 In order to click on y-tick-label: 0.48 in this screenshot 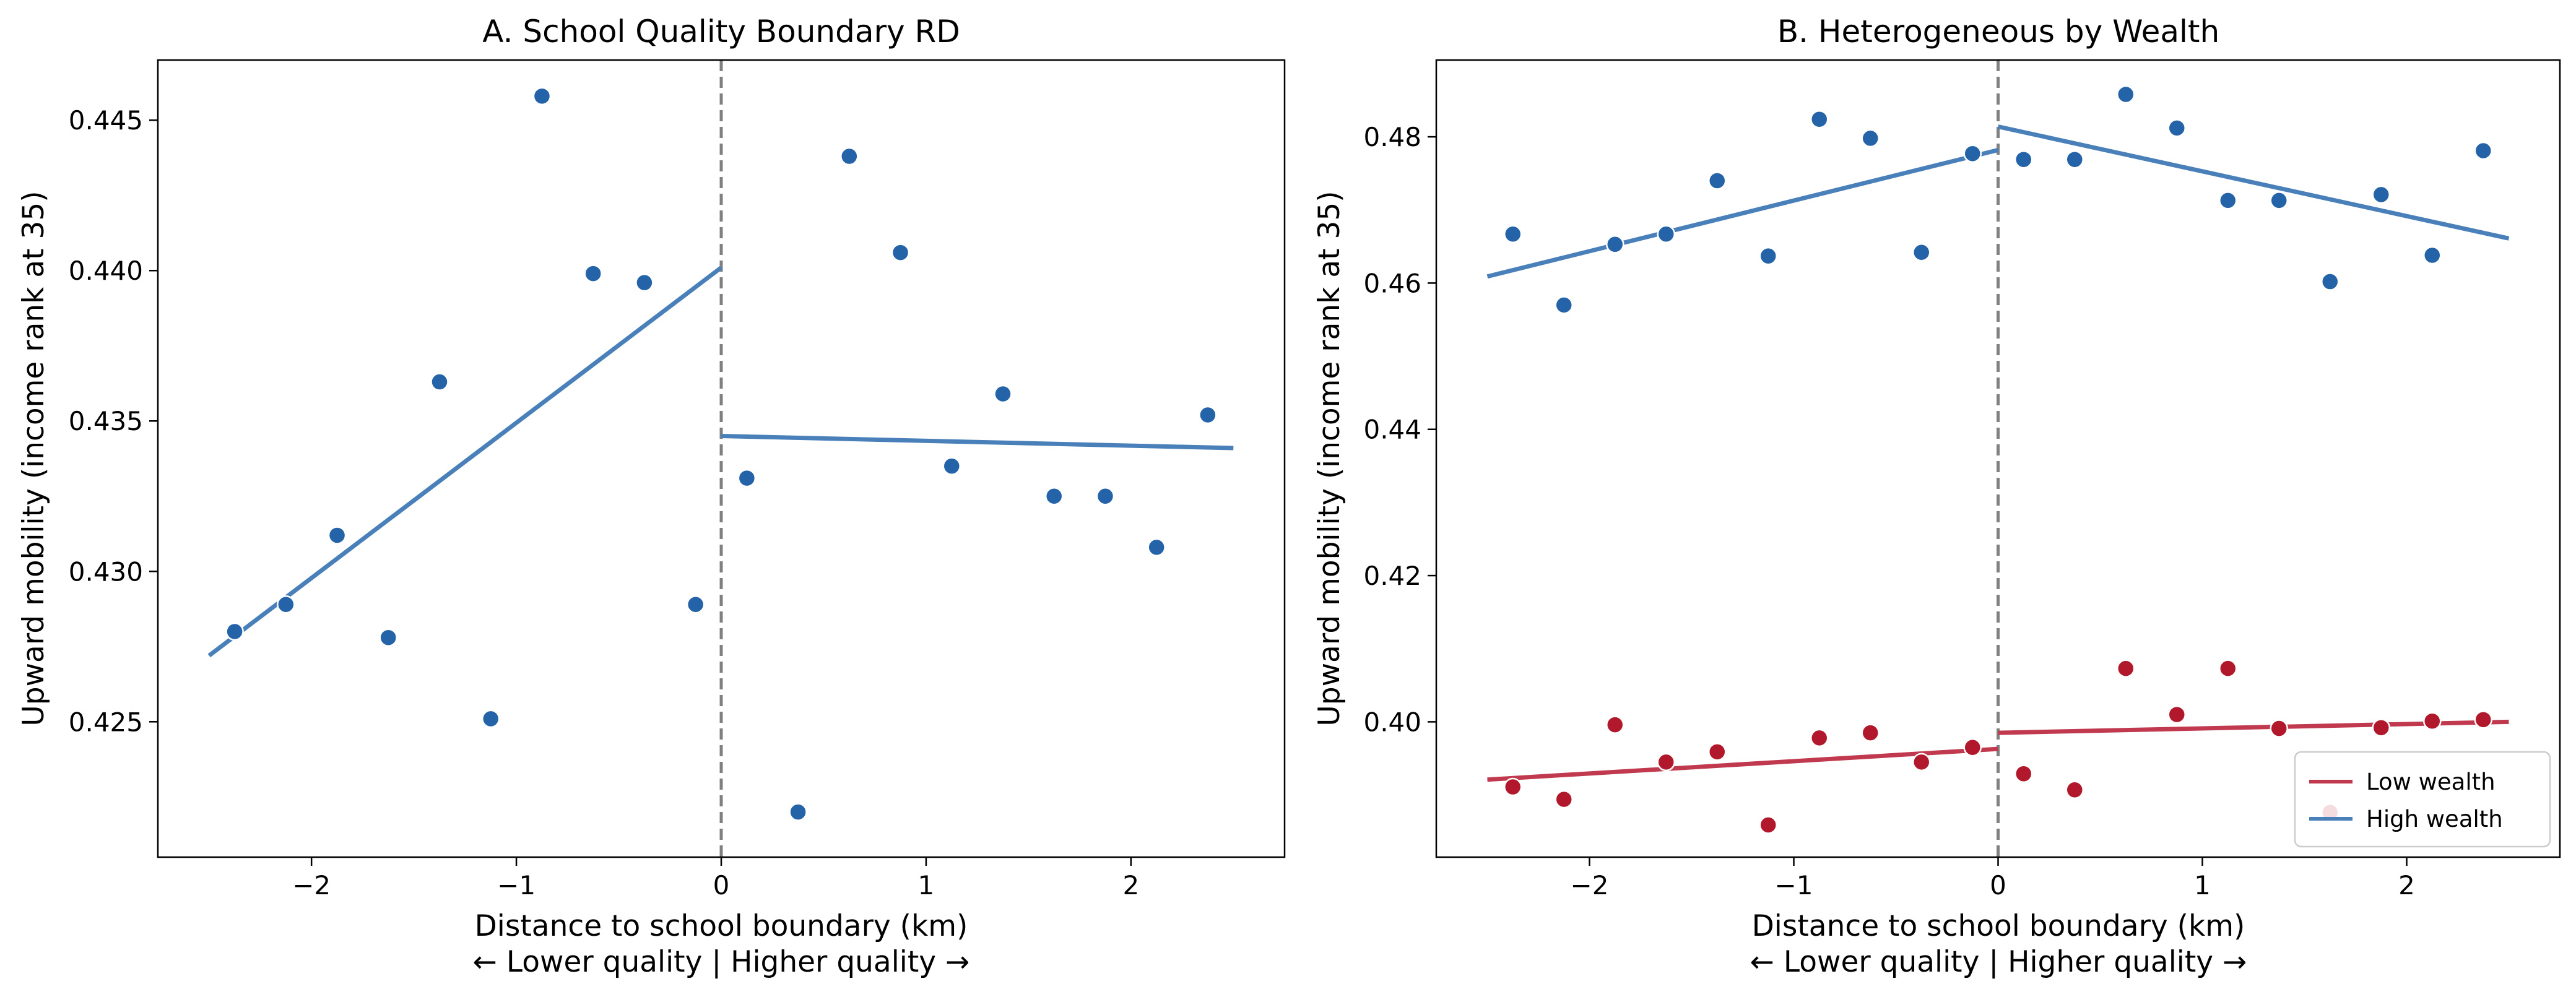, I will do `click(1392, 137)`.